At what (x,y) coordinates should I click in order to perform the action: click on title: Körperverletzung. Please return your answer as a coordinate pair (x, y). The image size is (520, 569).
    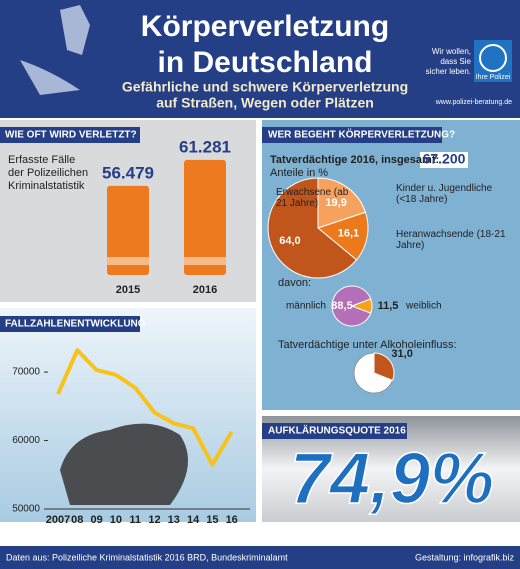
    Looking at the image, I should click on (265, 26).